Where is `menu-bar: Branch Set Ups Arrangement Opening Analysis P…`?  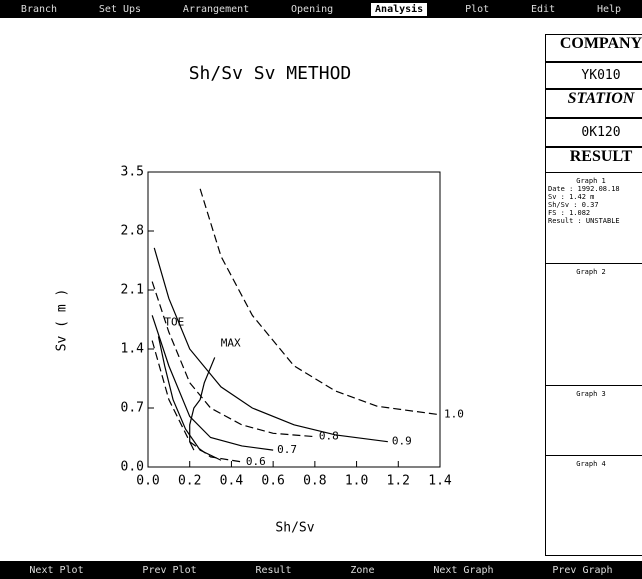 menu-bar: Branch Set Ups Arrangement Opening Analysis P… is located at coordinates (321, 9).